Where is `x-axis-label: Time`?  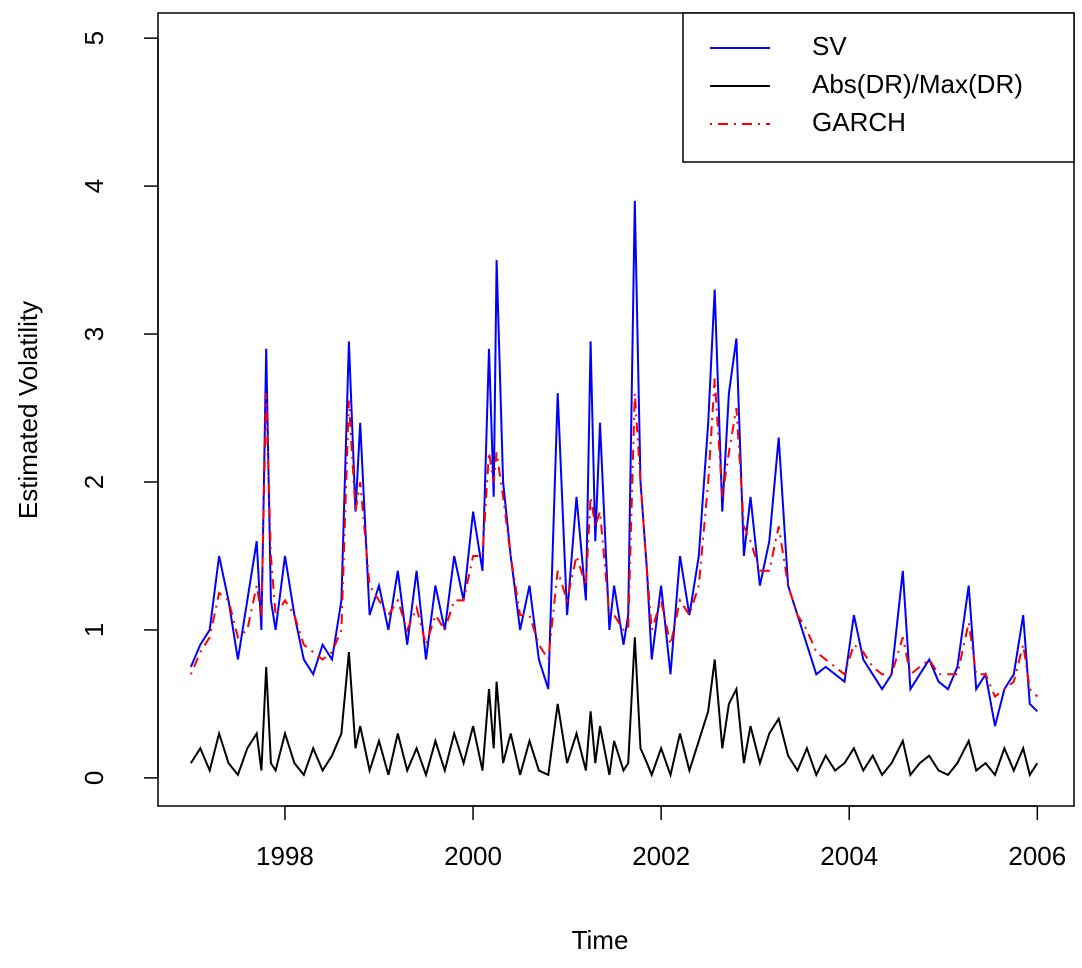
x-axis-label: Time is located at coordinates (600, 940).